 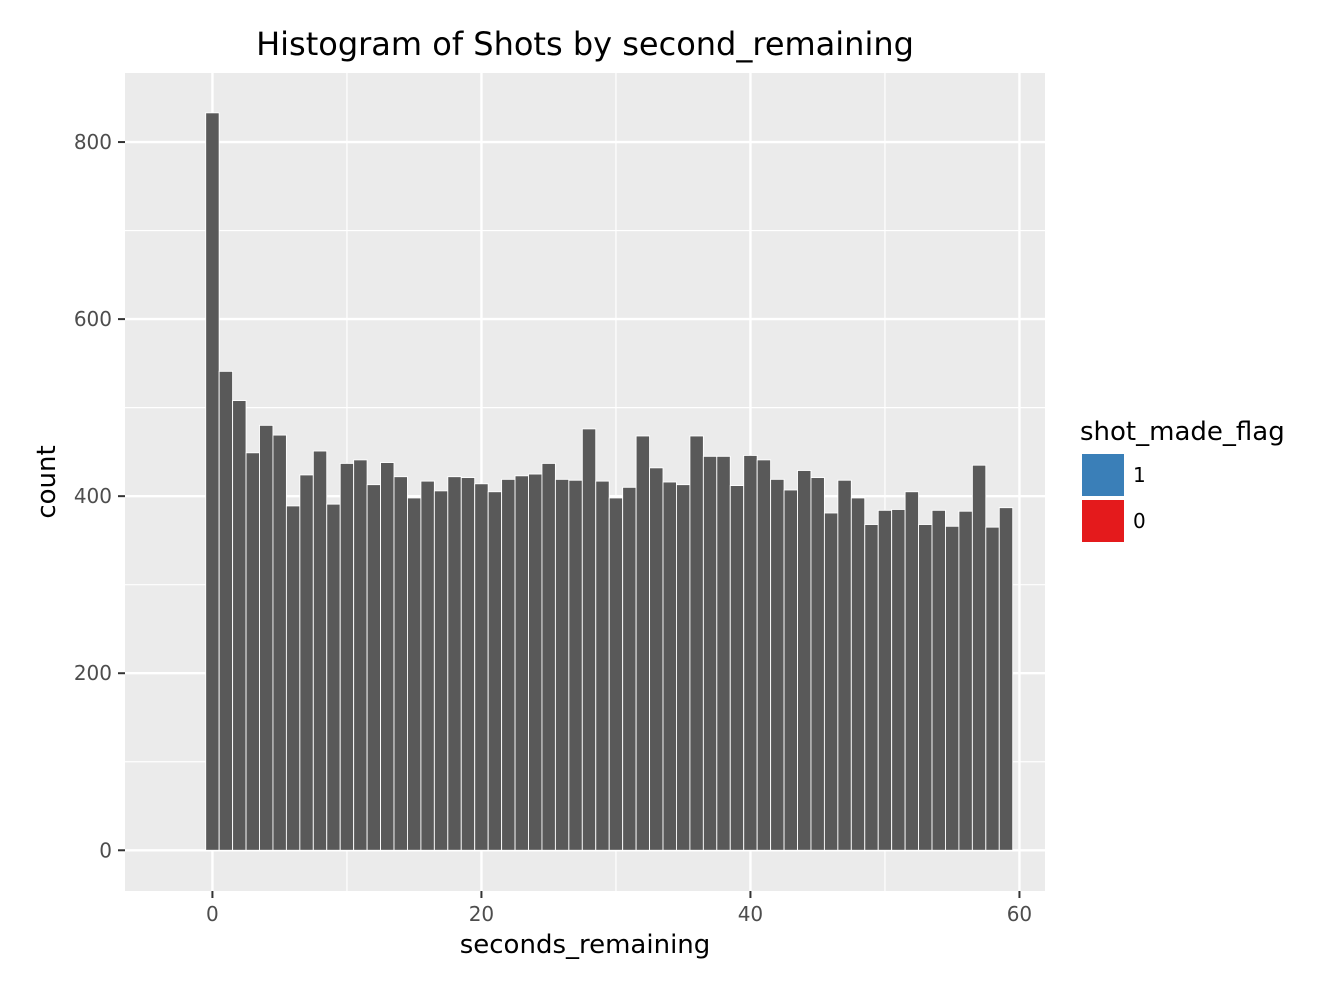 I want to click on x-tick-label: 20, so click(x=481, y=914).